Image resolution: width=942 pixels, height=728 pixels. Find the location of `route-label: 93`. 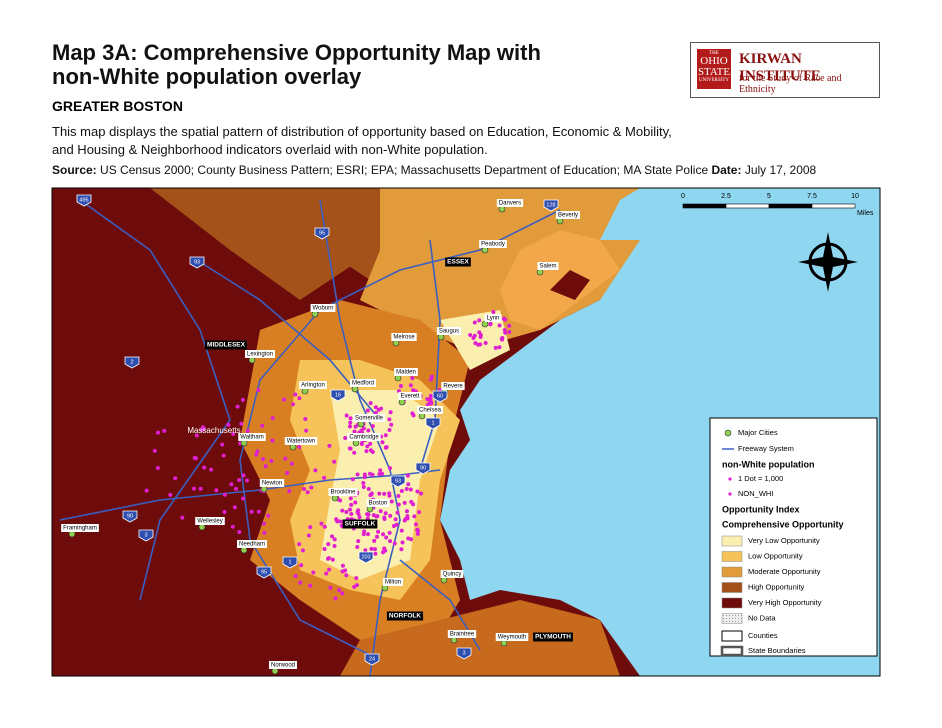

route-label: 93 is located at coordinates (398, 481).